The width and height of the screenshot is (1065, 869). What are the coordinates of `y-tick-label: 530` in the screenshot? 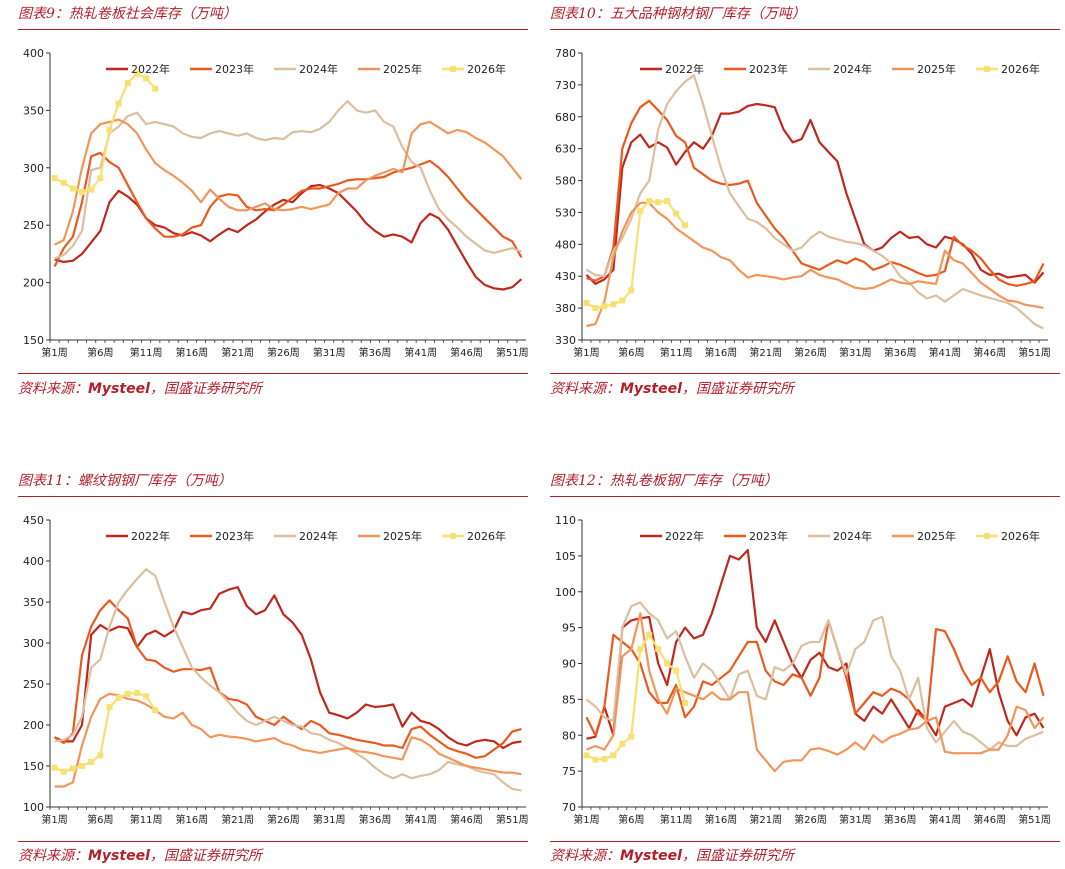 It's located at (565, 212).